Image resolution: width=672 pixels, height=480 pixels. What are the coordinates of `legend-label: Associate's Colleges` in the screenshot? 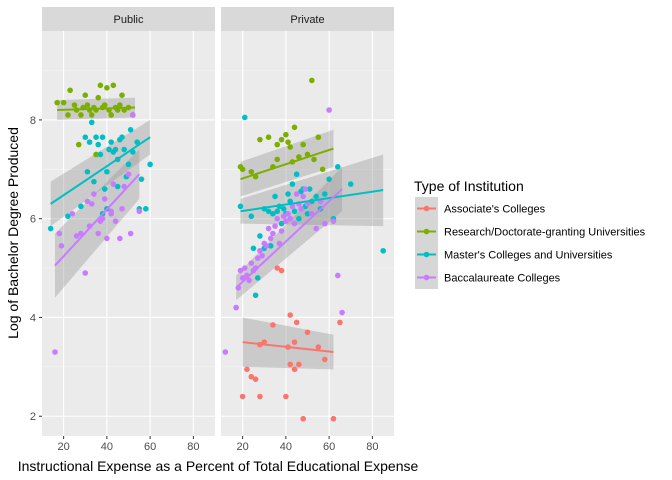 It's located at (495, 210).